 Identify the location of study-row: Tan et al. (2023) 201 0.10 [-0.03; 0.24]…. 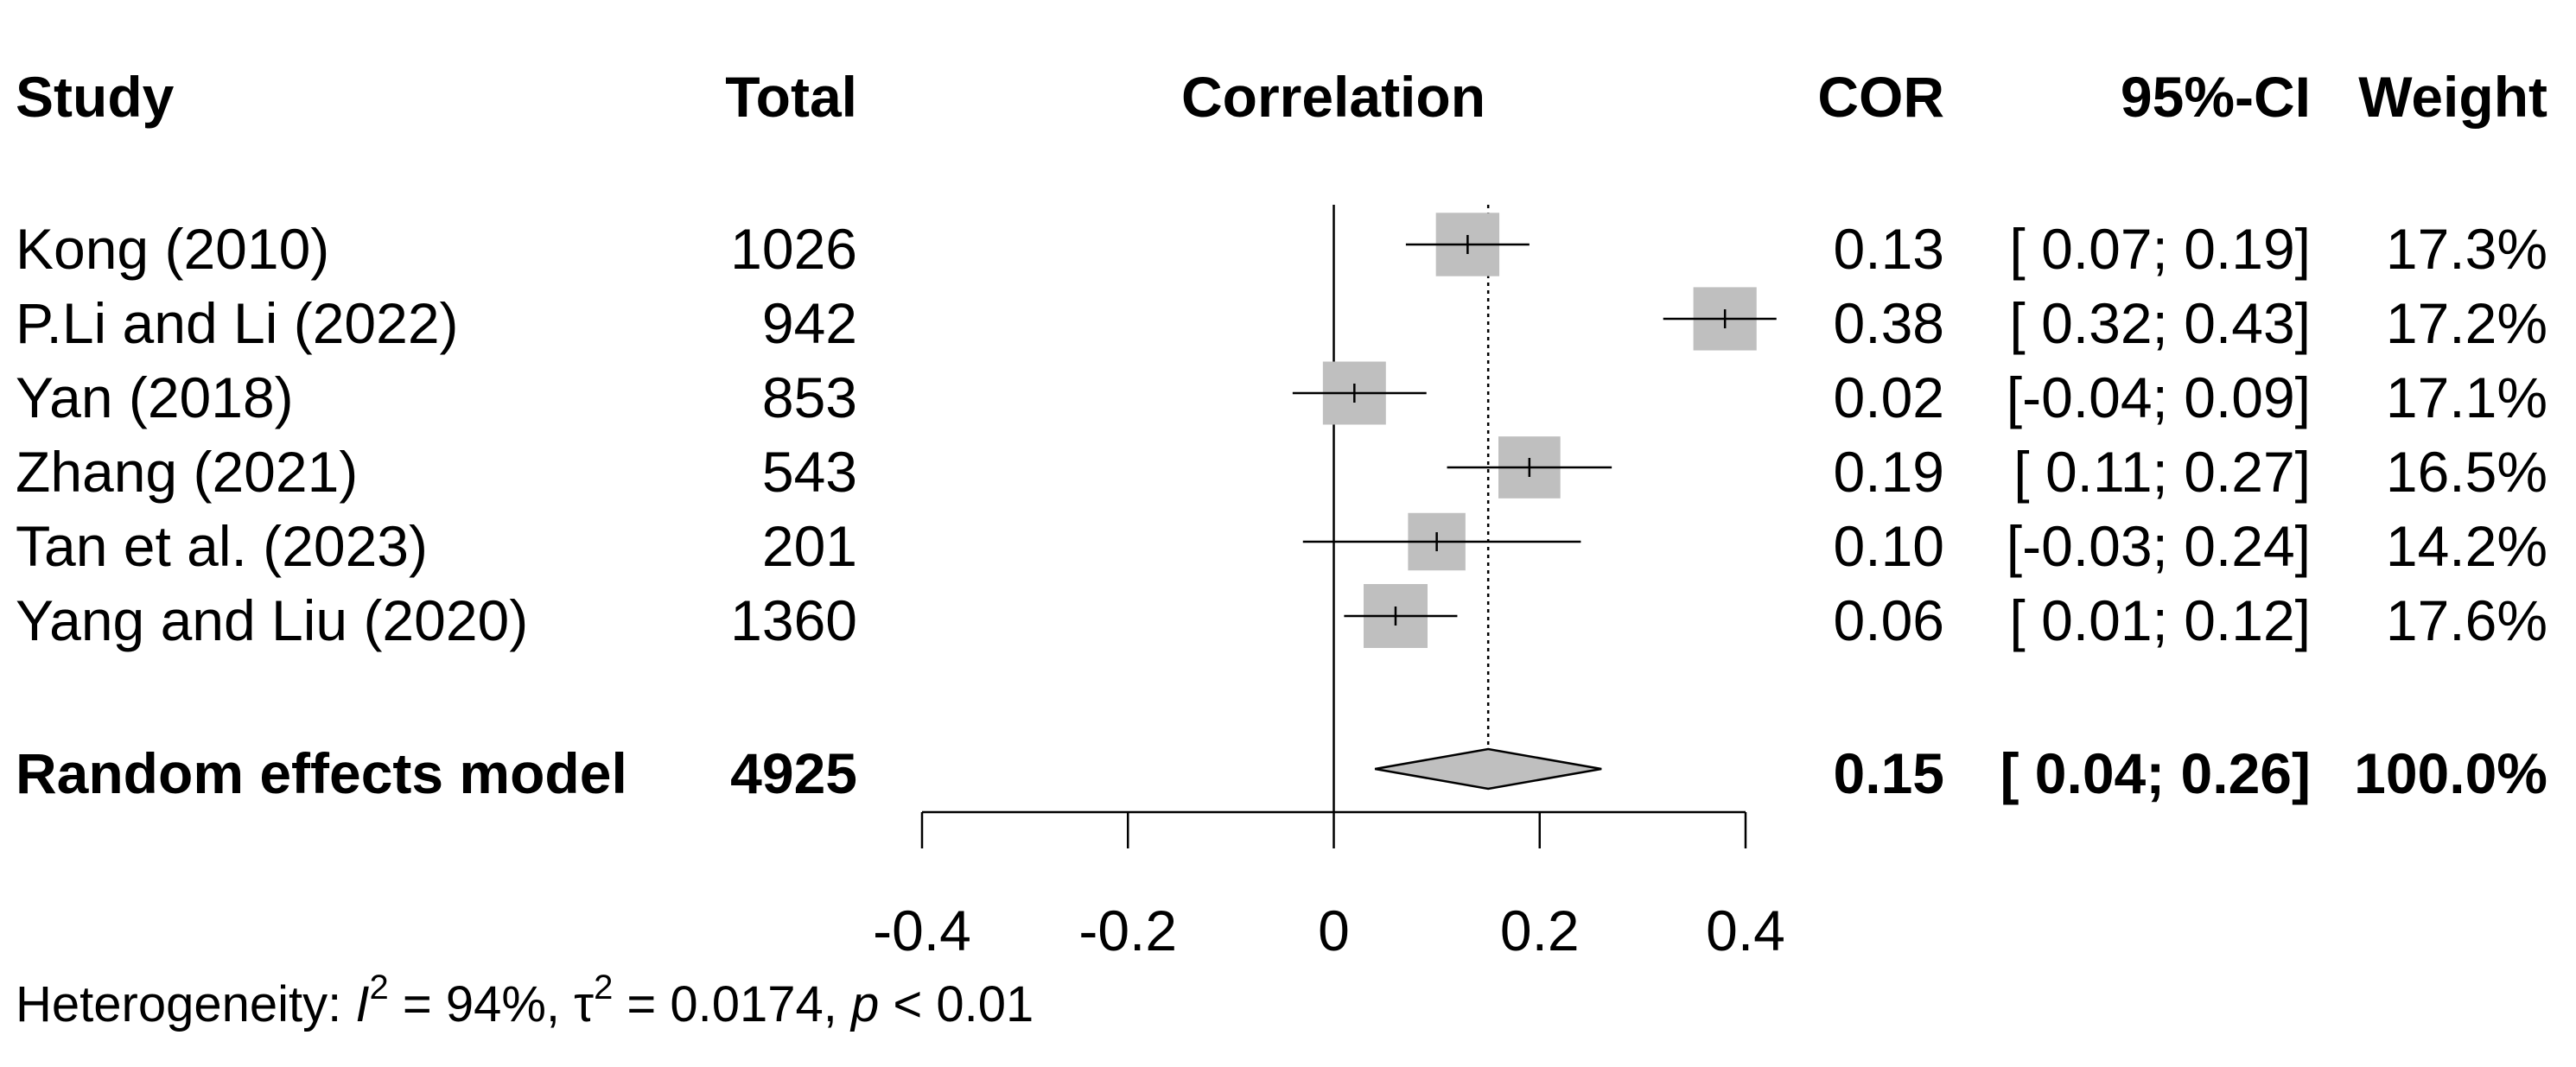
(1281, 546).